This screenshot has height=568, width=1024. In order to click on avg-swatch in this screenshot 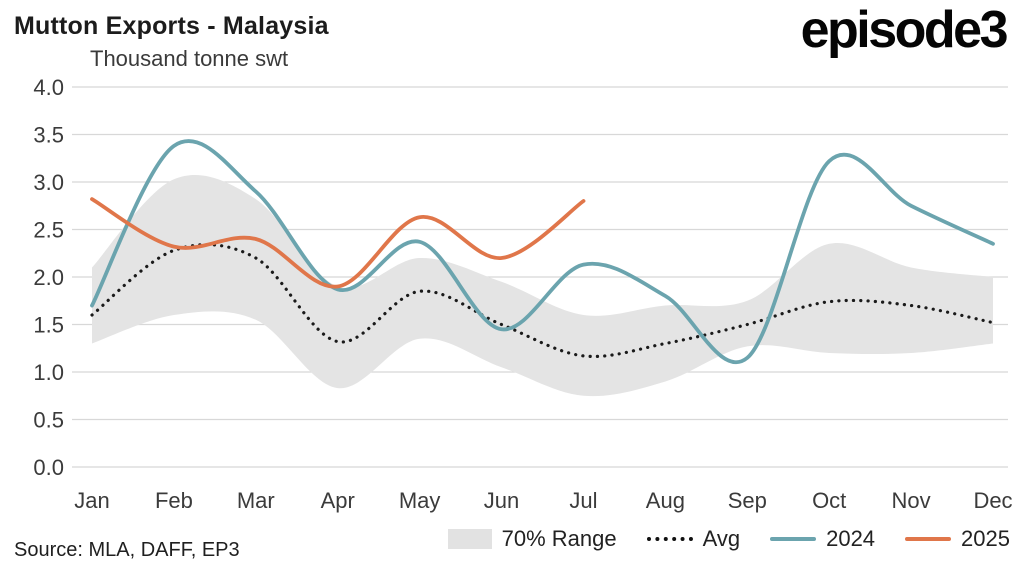, I will do `click(669, 539)`.